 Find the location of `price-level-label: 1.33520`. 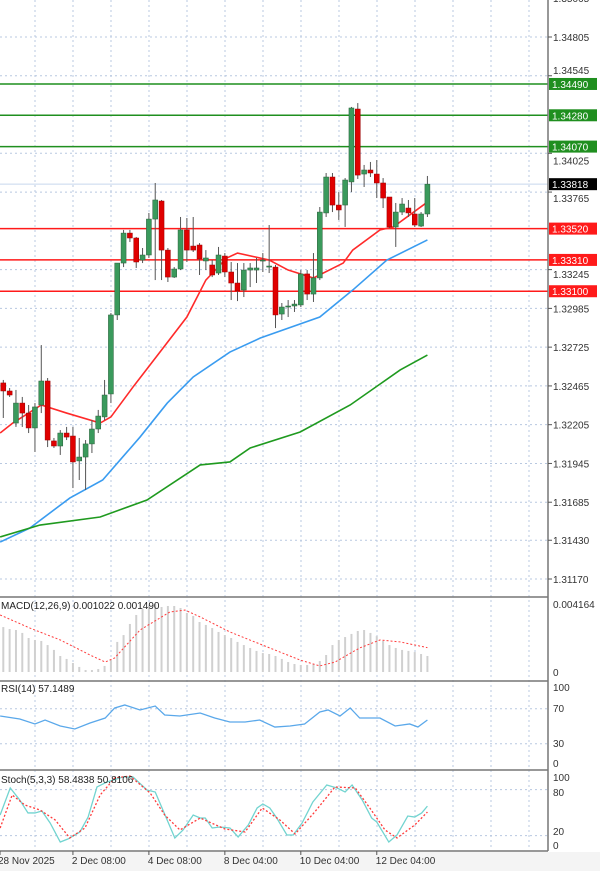

price-level-label: 1.33520 is located at coordinates (570, 230).